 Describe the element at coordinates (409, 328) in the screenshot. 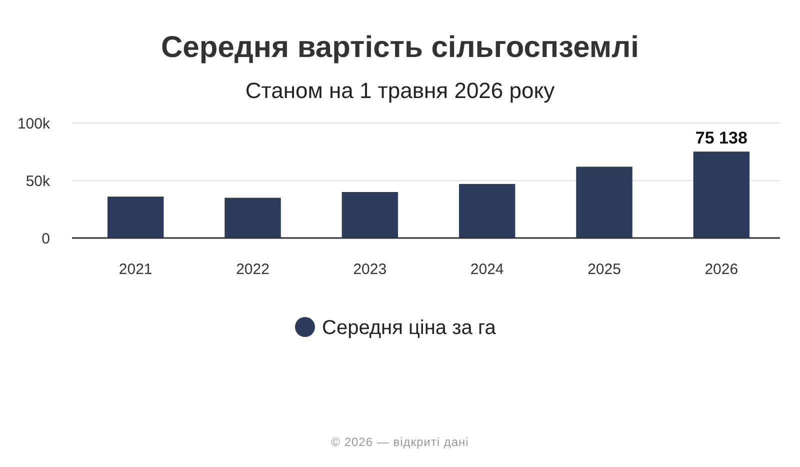

I see `legend-label: Середня ціна за га` at that location.